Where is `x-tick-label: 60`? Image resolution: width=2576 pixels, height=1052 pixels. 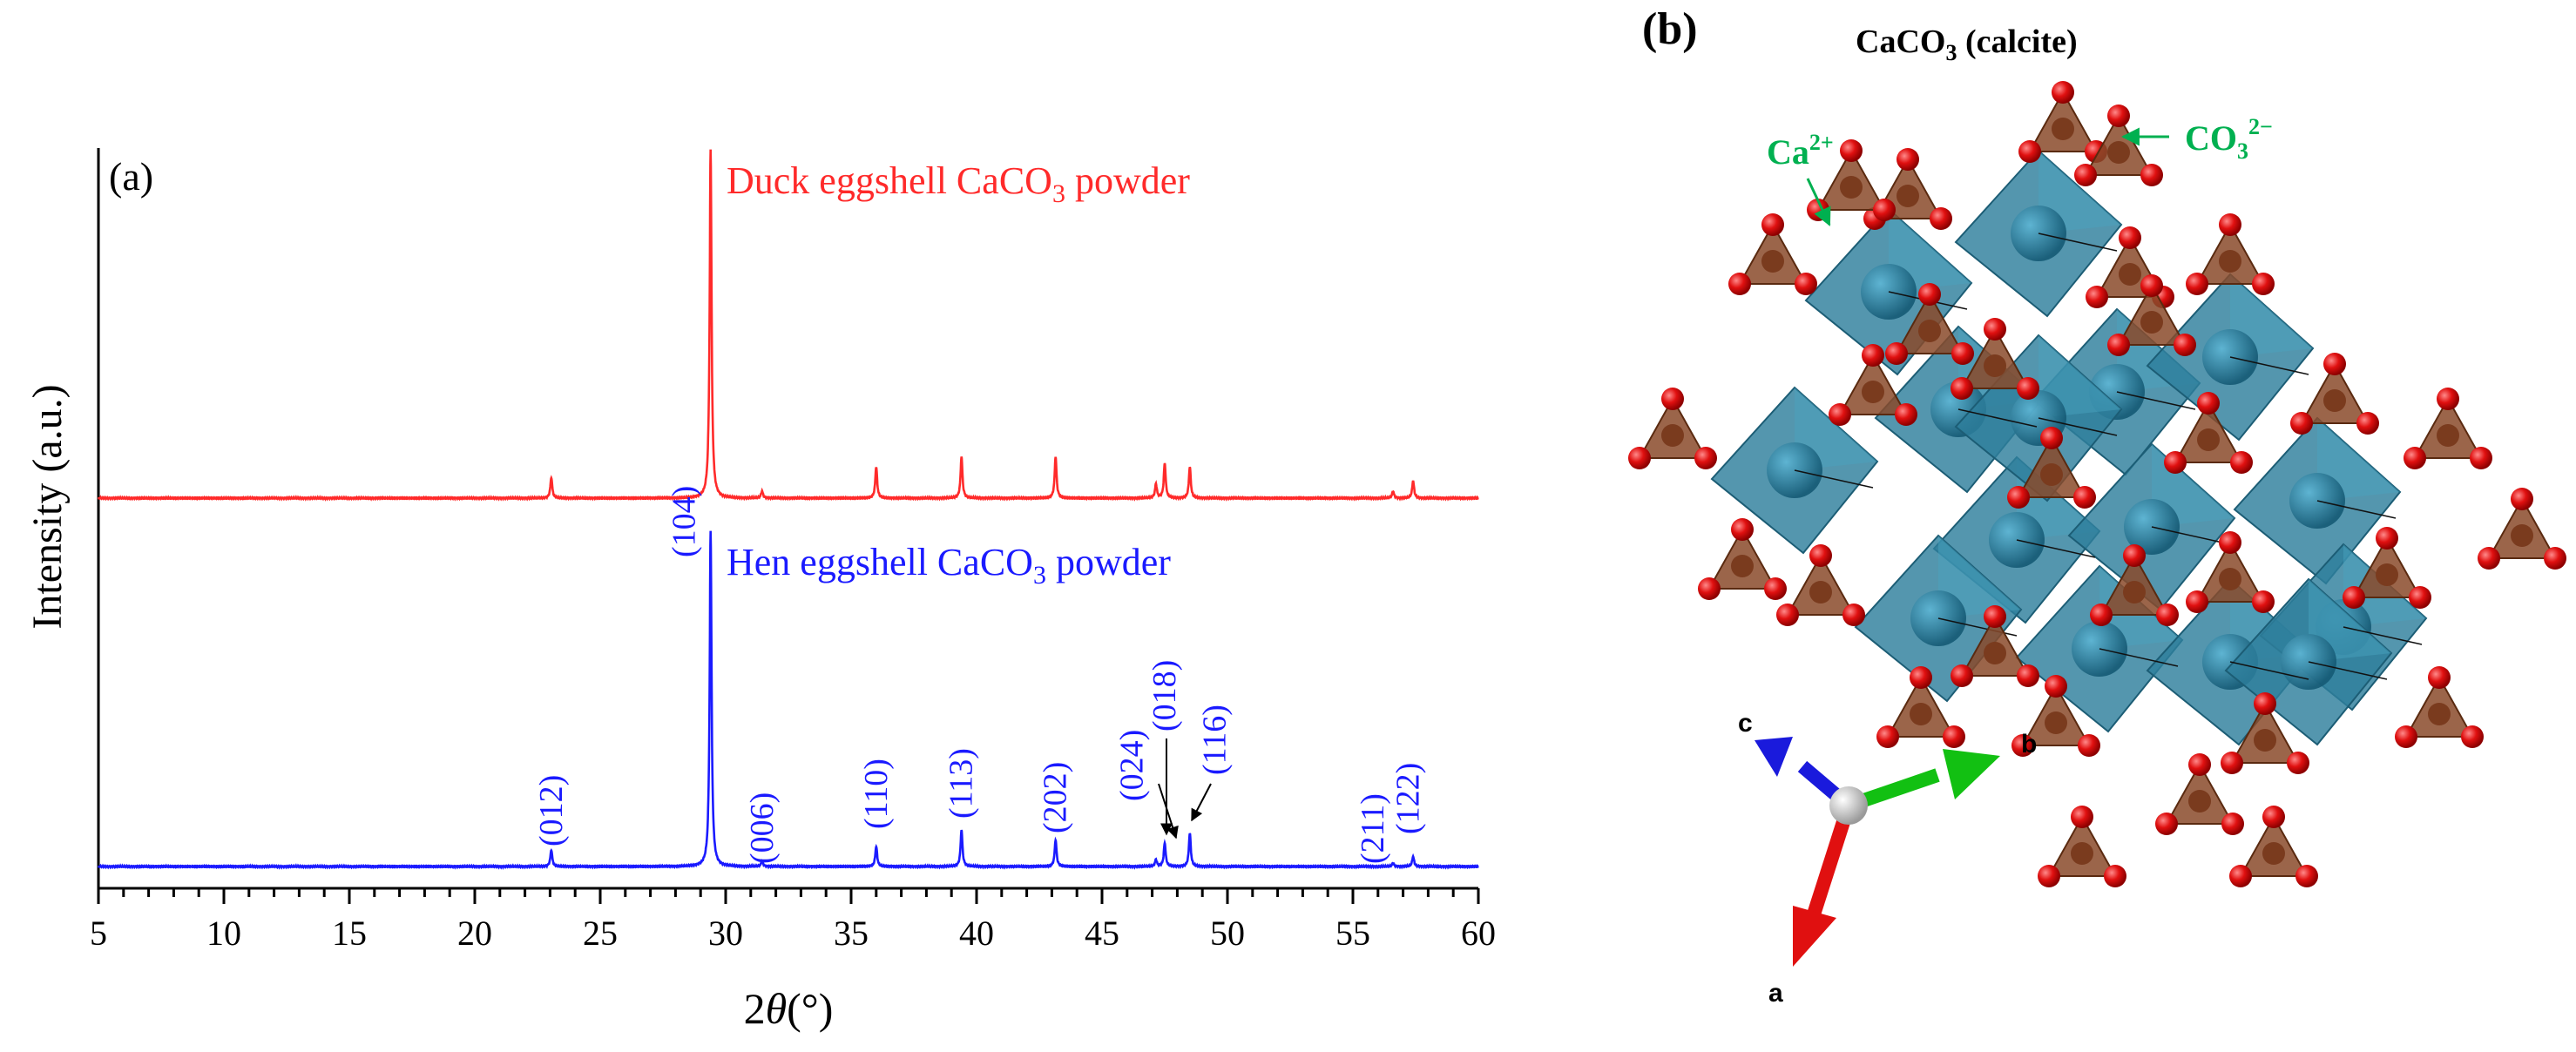
x-tick-label: 60 is located at coordinates (1478, 933).